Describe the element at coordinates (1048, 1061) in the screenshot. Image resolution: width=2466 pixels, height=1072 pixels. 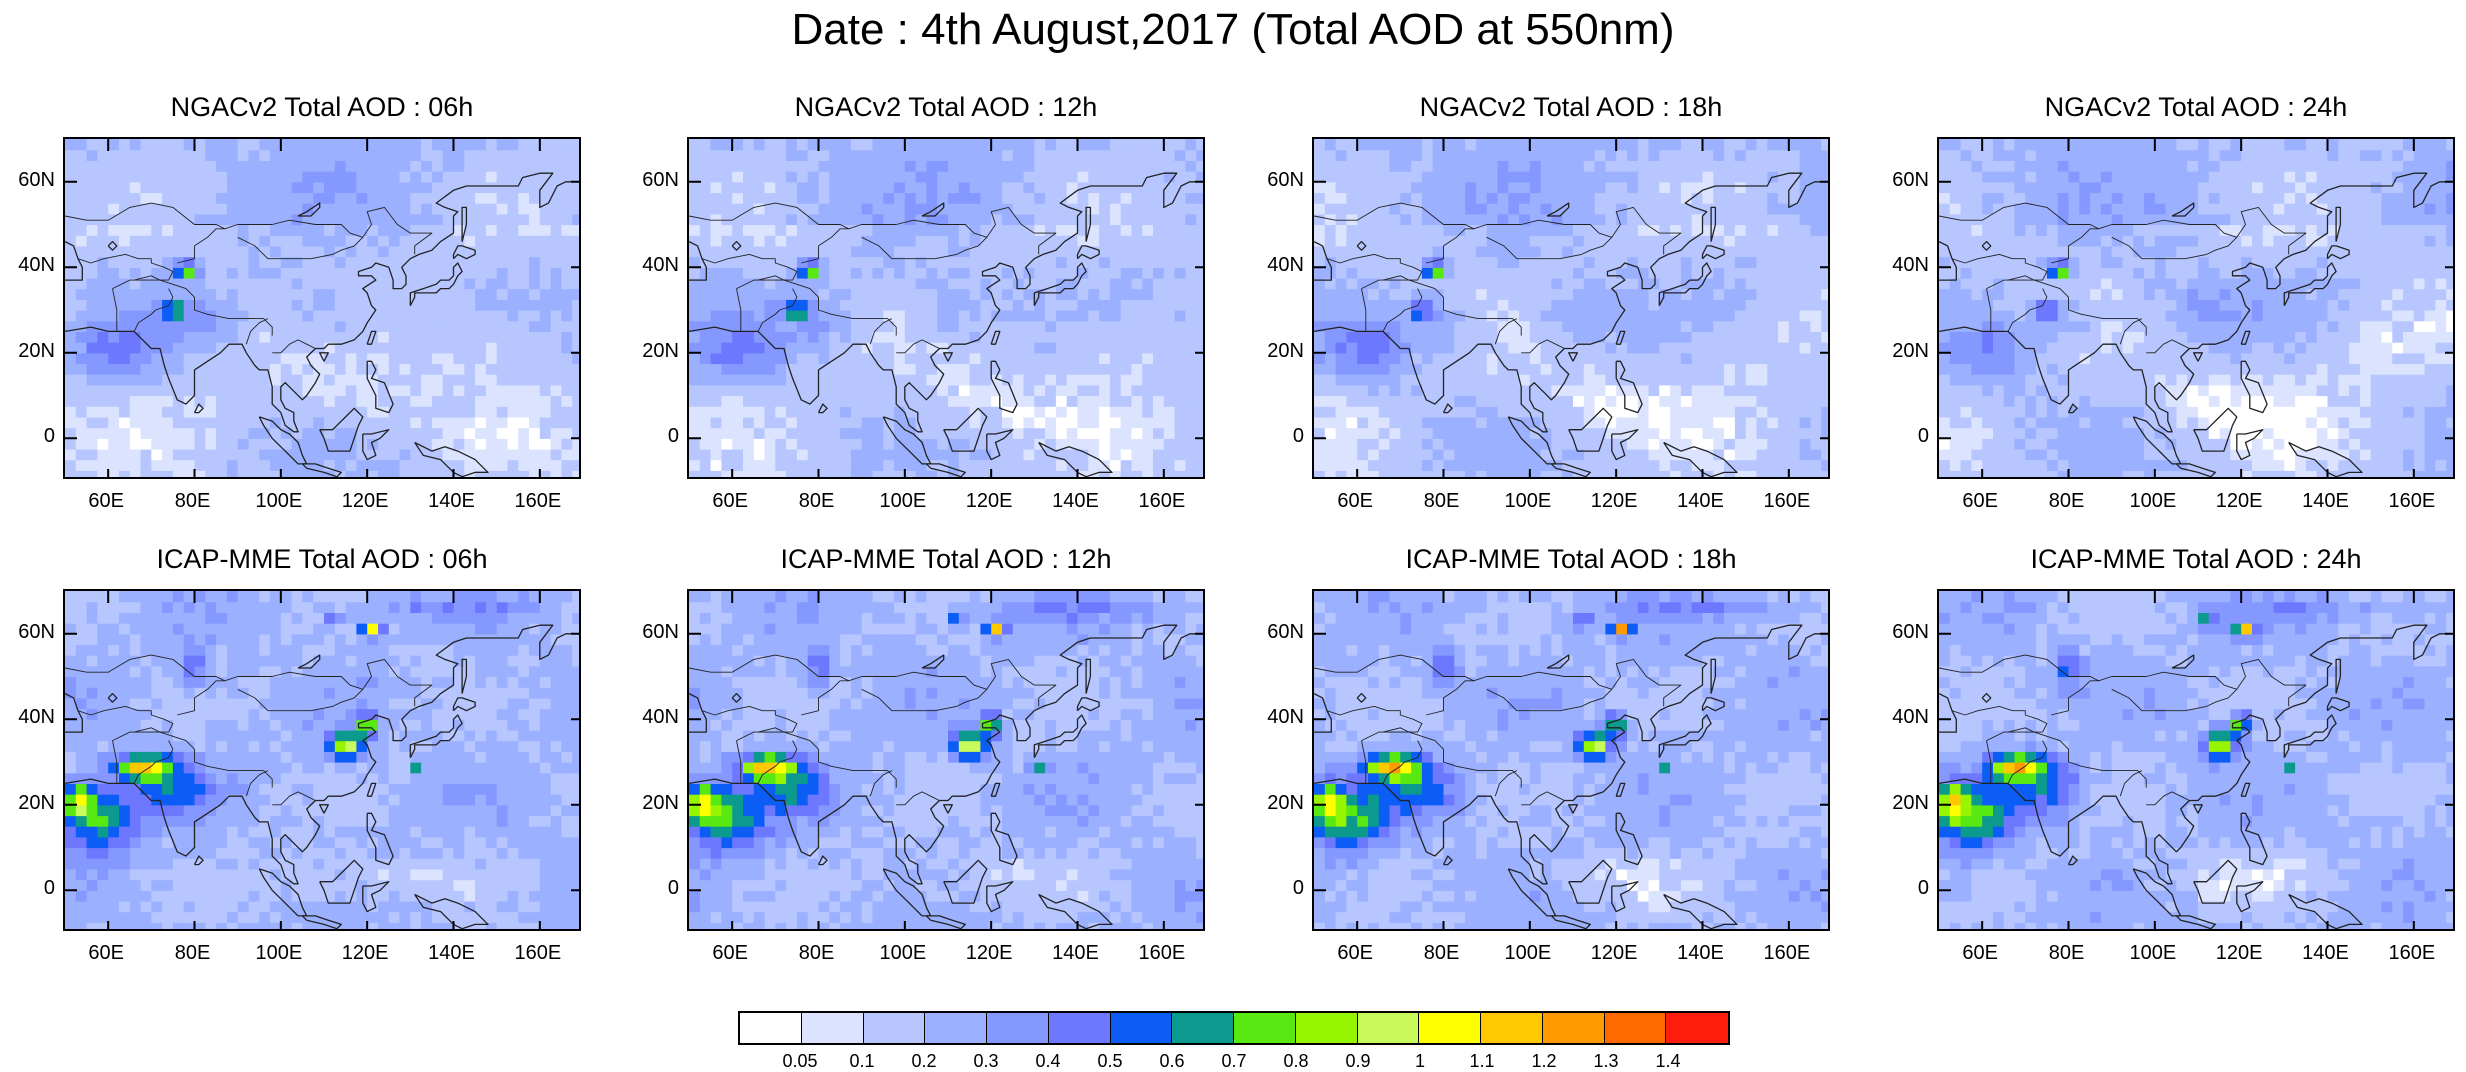
I see `colorbar-label: 0.4` at that location.